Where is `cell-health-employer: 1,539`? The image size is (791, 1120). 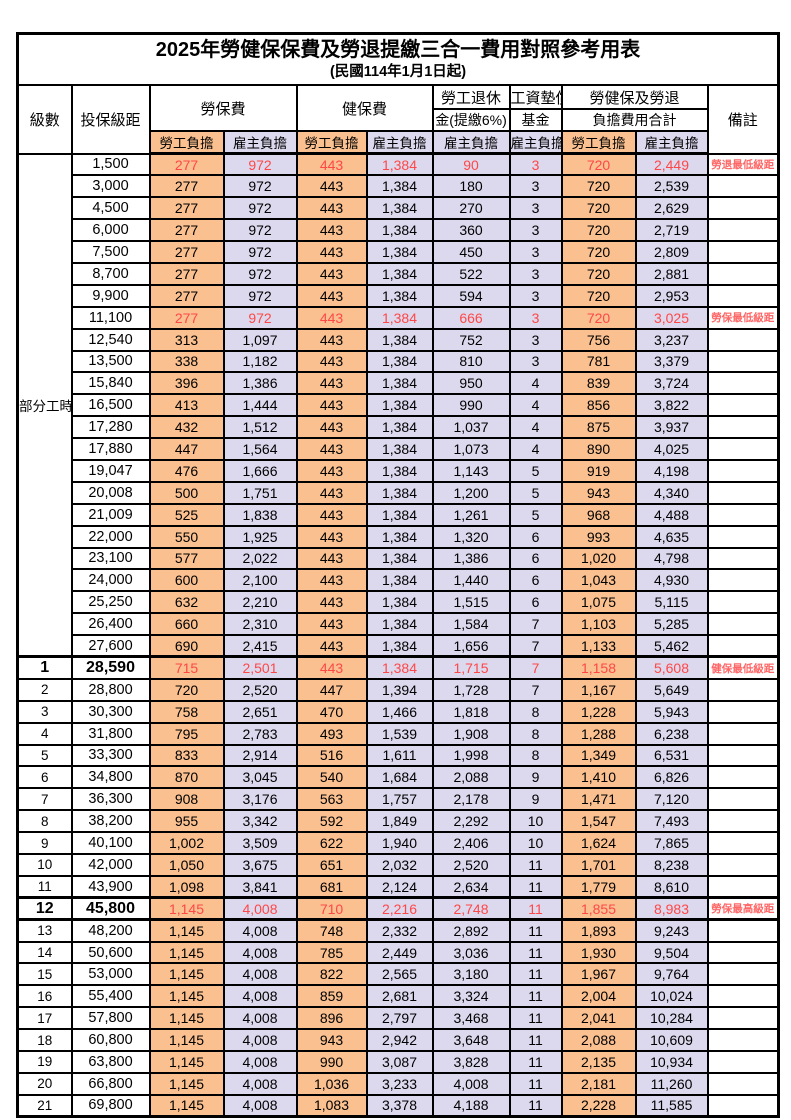 cell-health-employer: 1,539 is located at coordinates (399, 733).